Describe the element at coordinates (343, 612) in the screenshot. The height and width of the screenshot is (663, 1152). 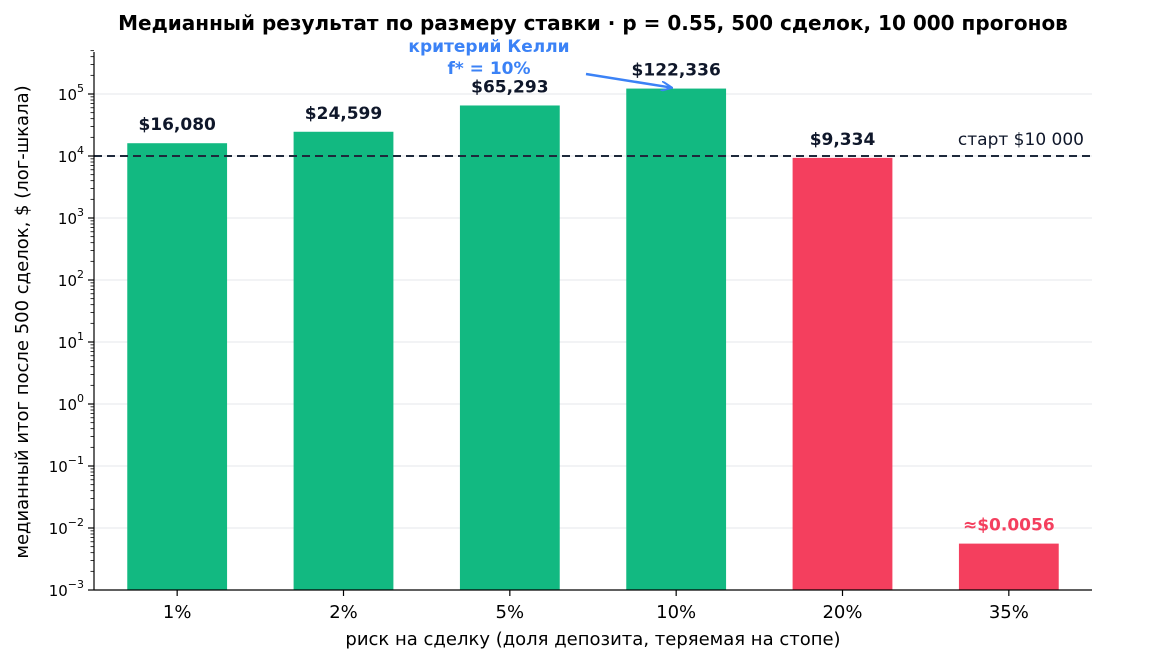
I see `x-tick-label: 2%` at that location.